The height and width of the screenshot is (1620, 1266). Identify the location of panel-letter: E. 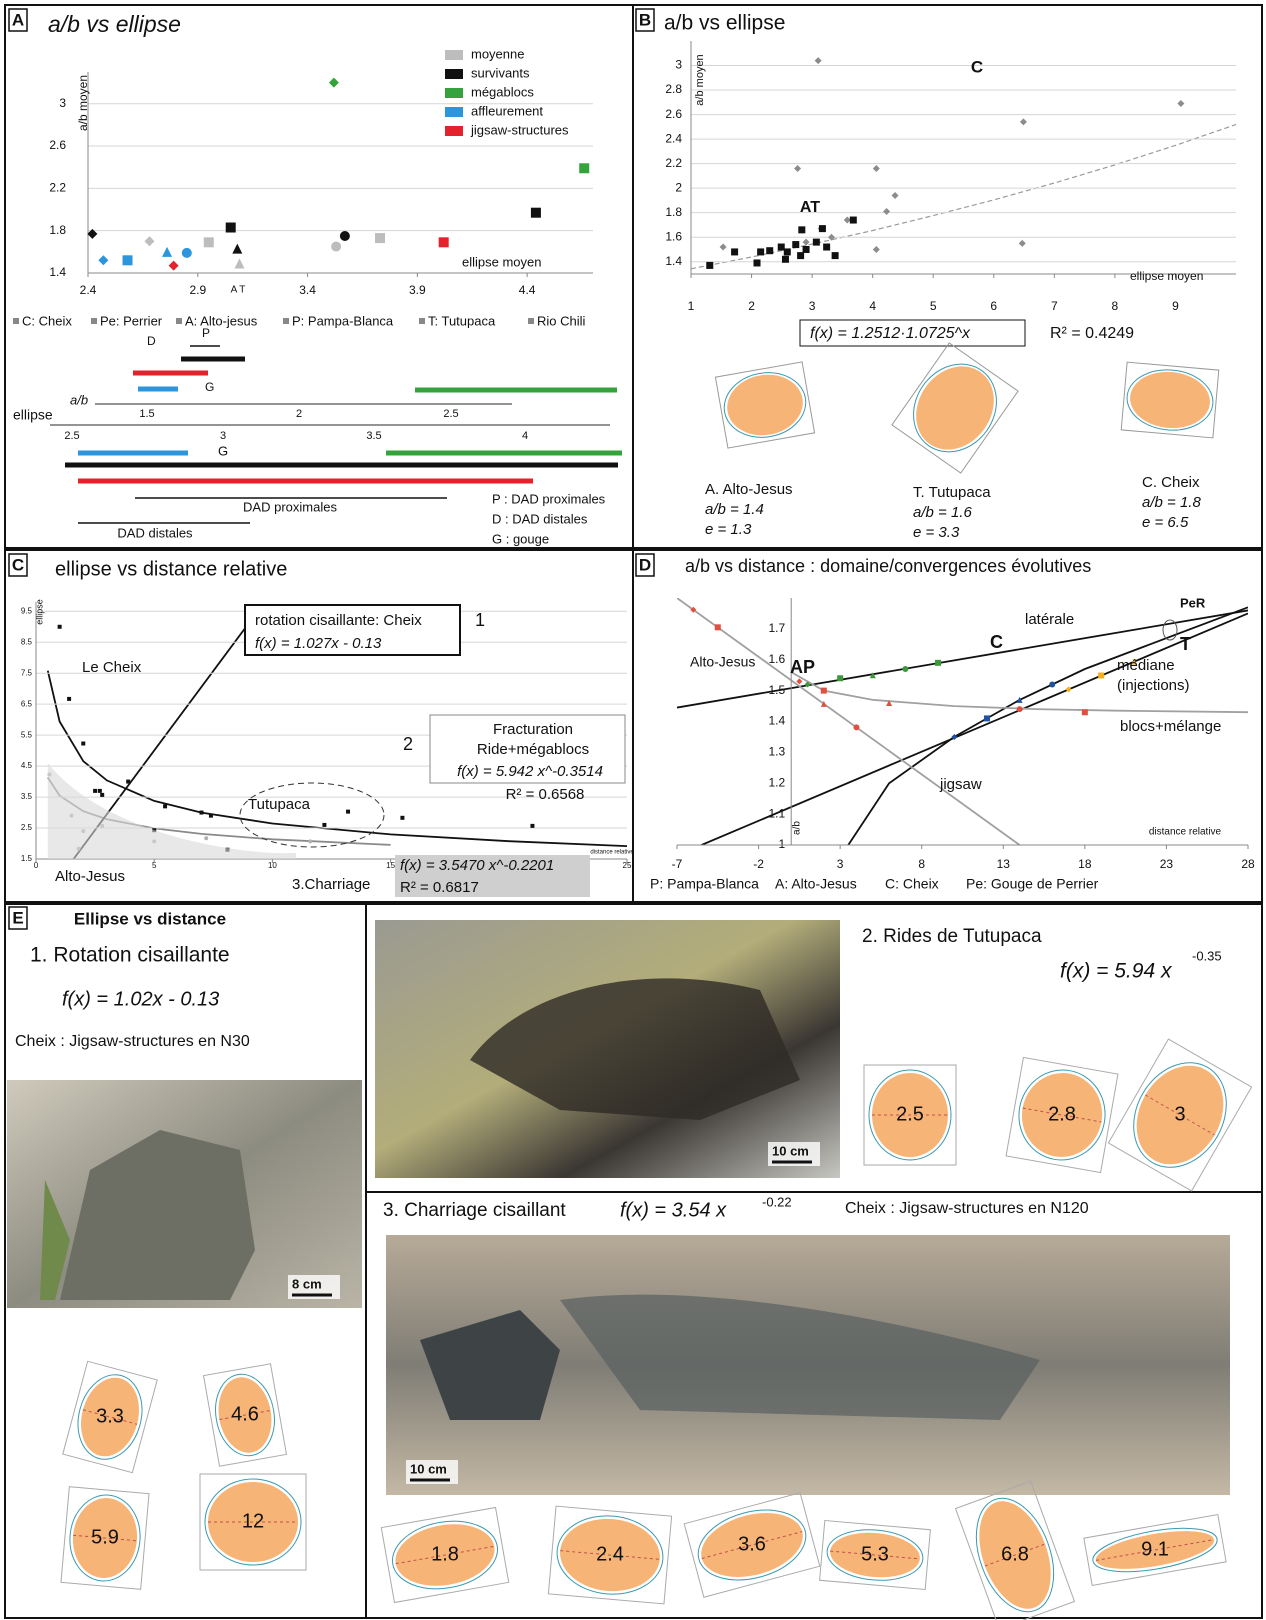
(17, 917).